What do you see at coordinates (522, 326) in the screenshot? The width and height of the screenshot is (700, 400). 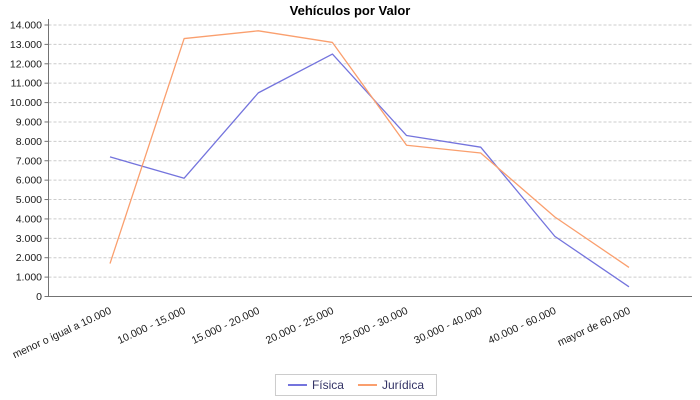 I see `category-label: 40.000 - 60.000` at bounding box center [522, 326].